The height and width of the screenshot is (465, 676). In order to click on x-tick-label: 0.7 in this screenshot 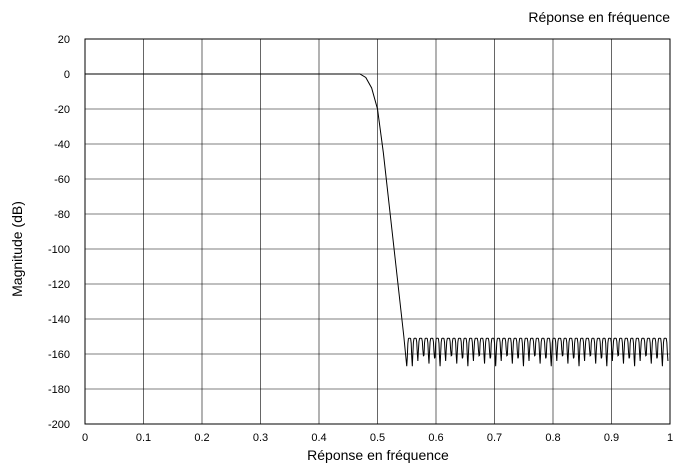, I will do `click(494, 438)`.